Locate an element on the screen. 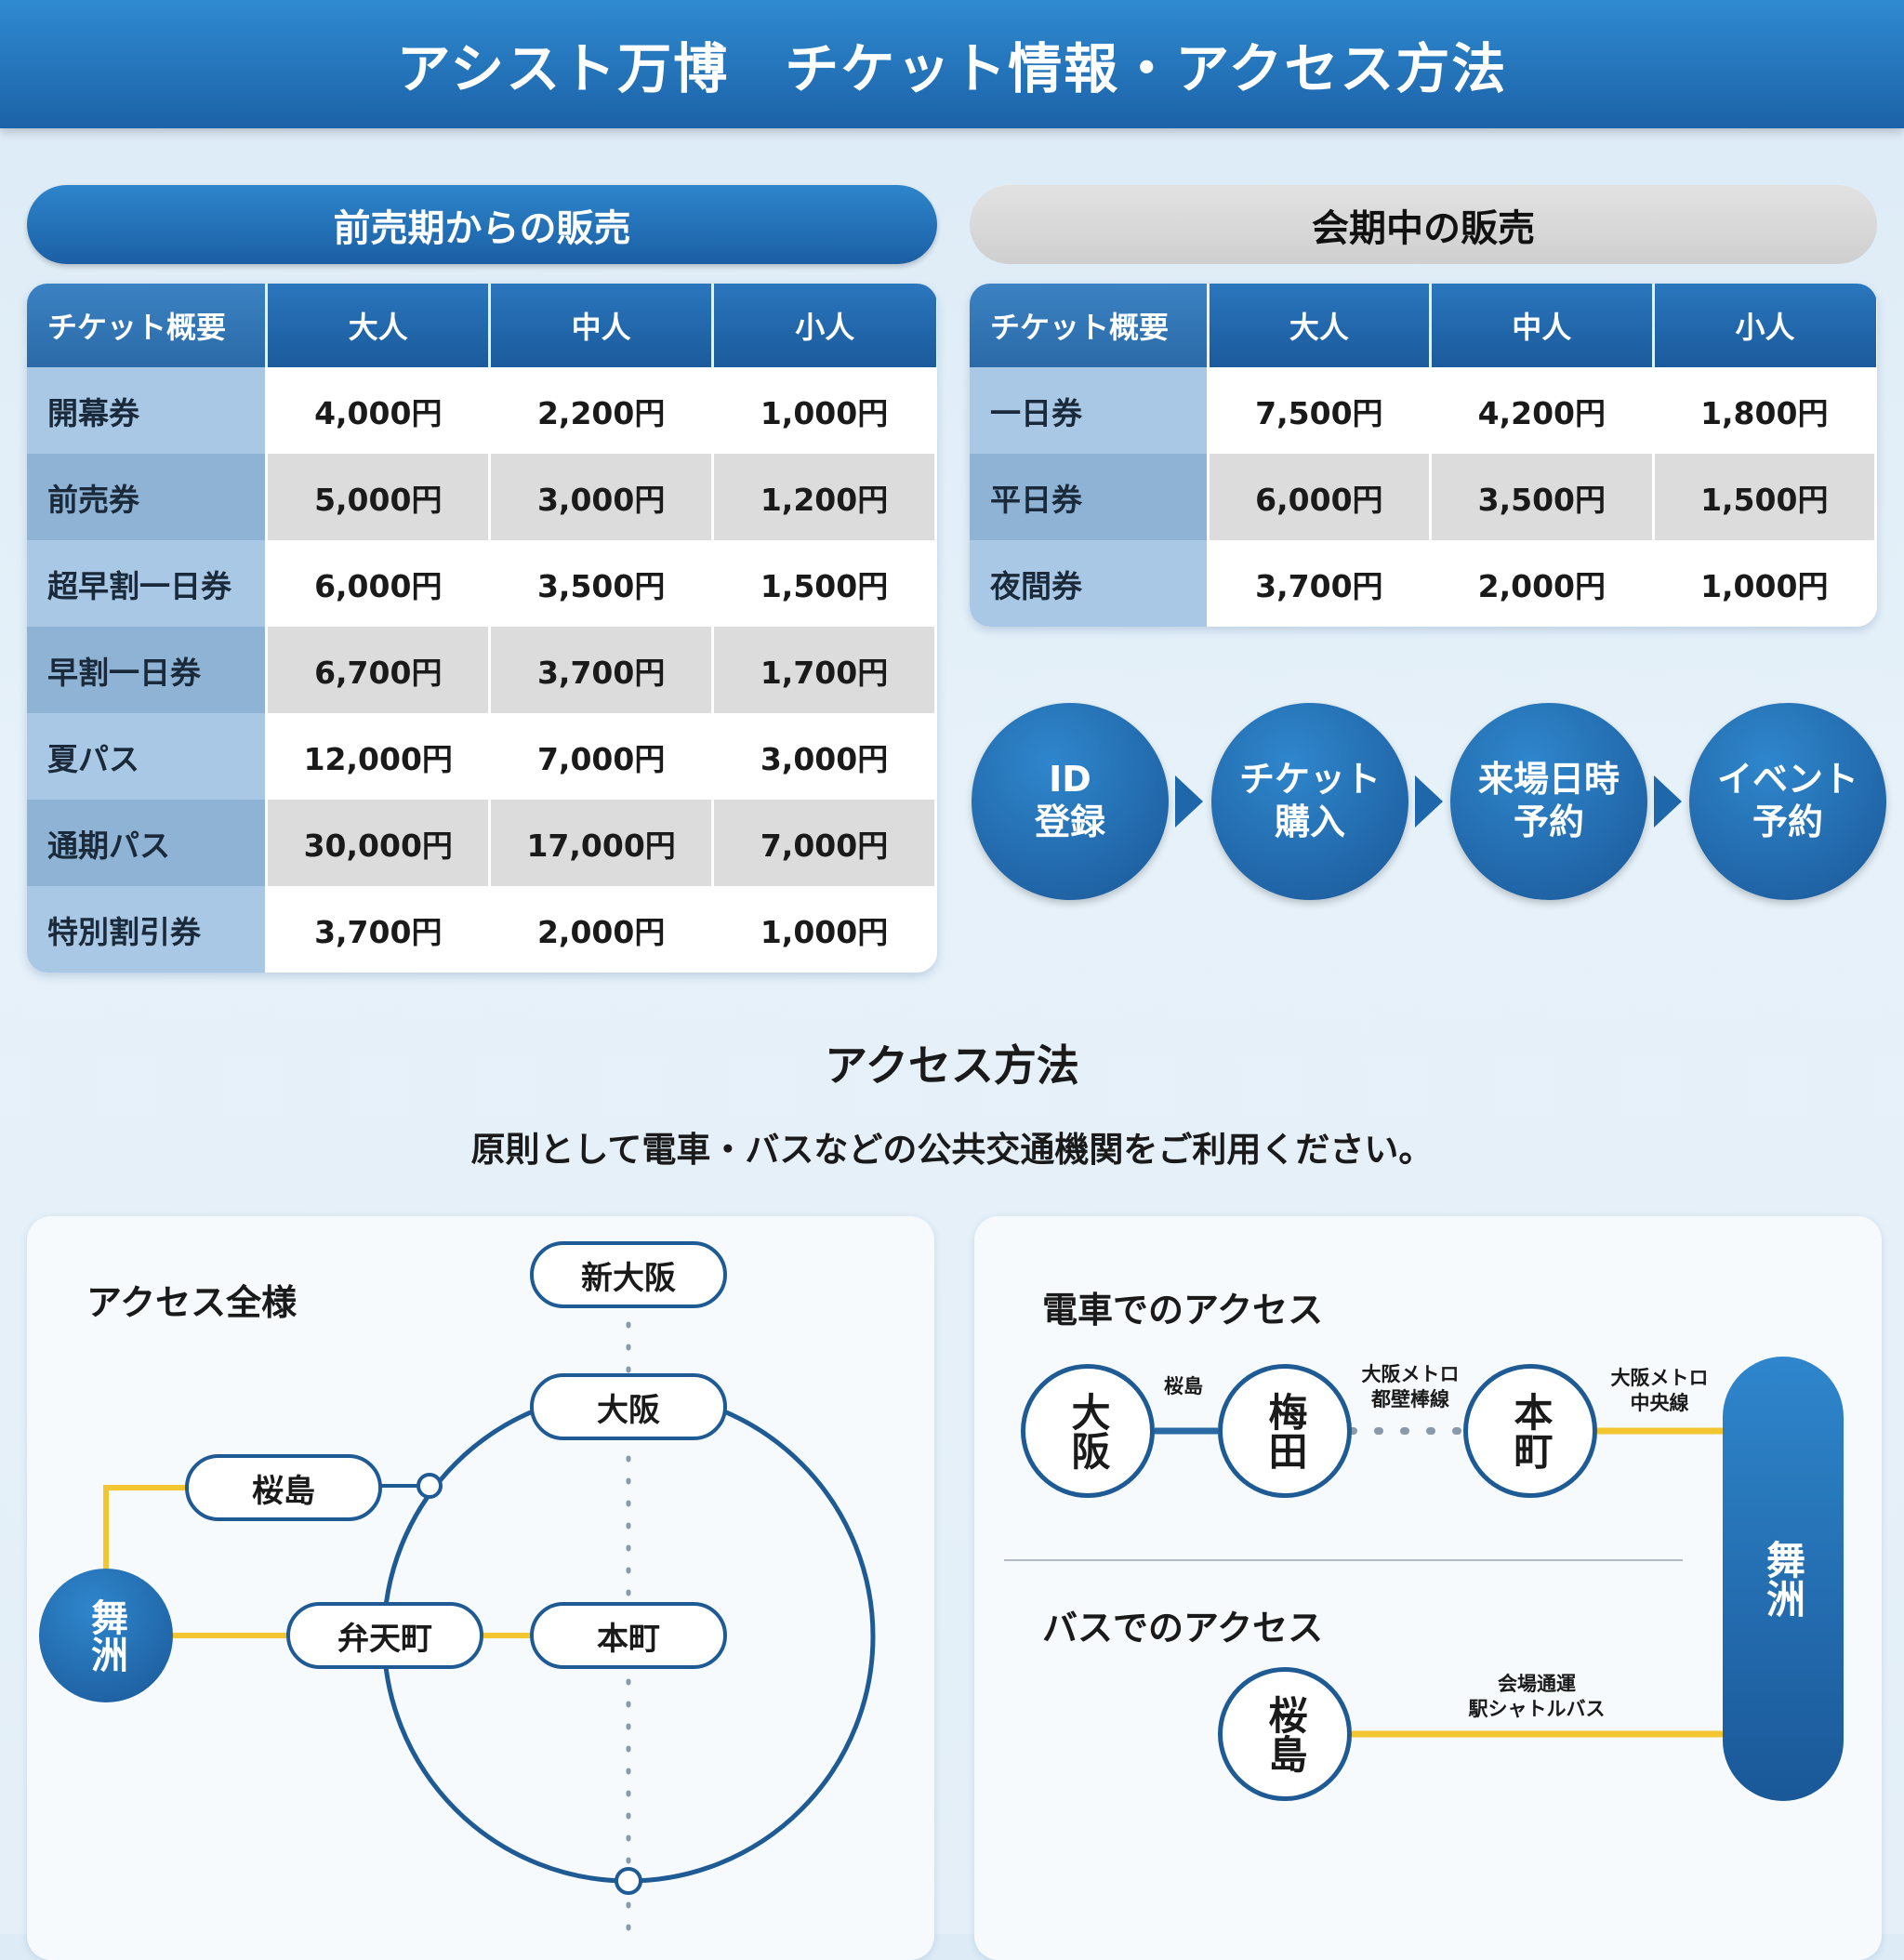 Image resolution: width=1904 pixels, height=1960 pixels. ticket-type-cell: 通期パス is located at coordinates (148, 843).